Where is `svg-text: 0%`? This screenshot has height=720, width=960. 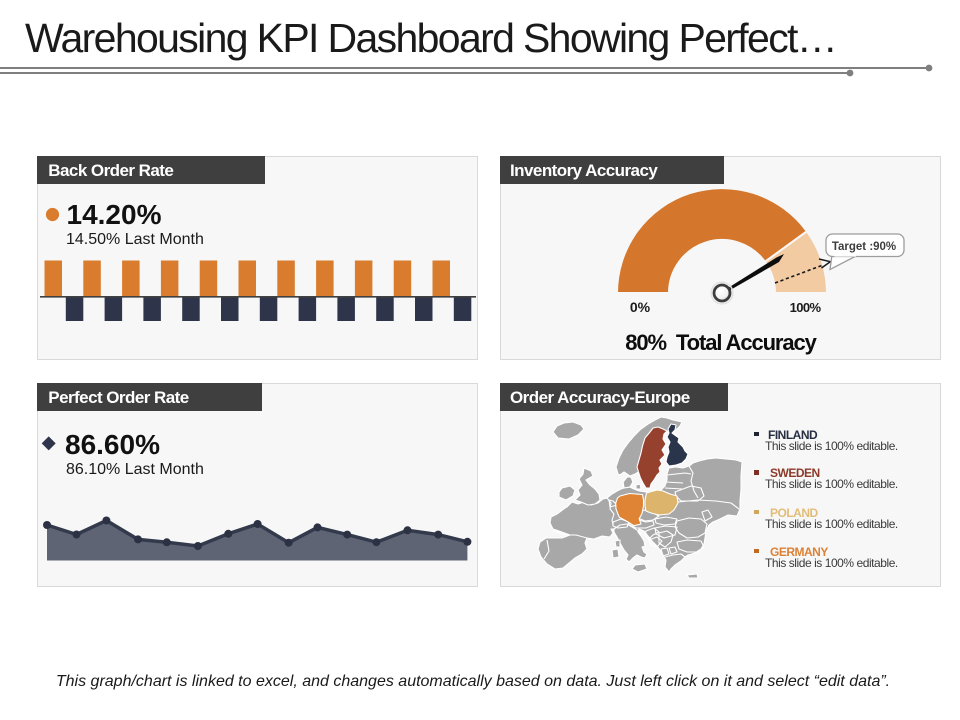
svg-text: 0% is located at coordinates (640, 307).